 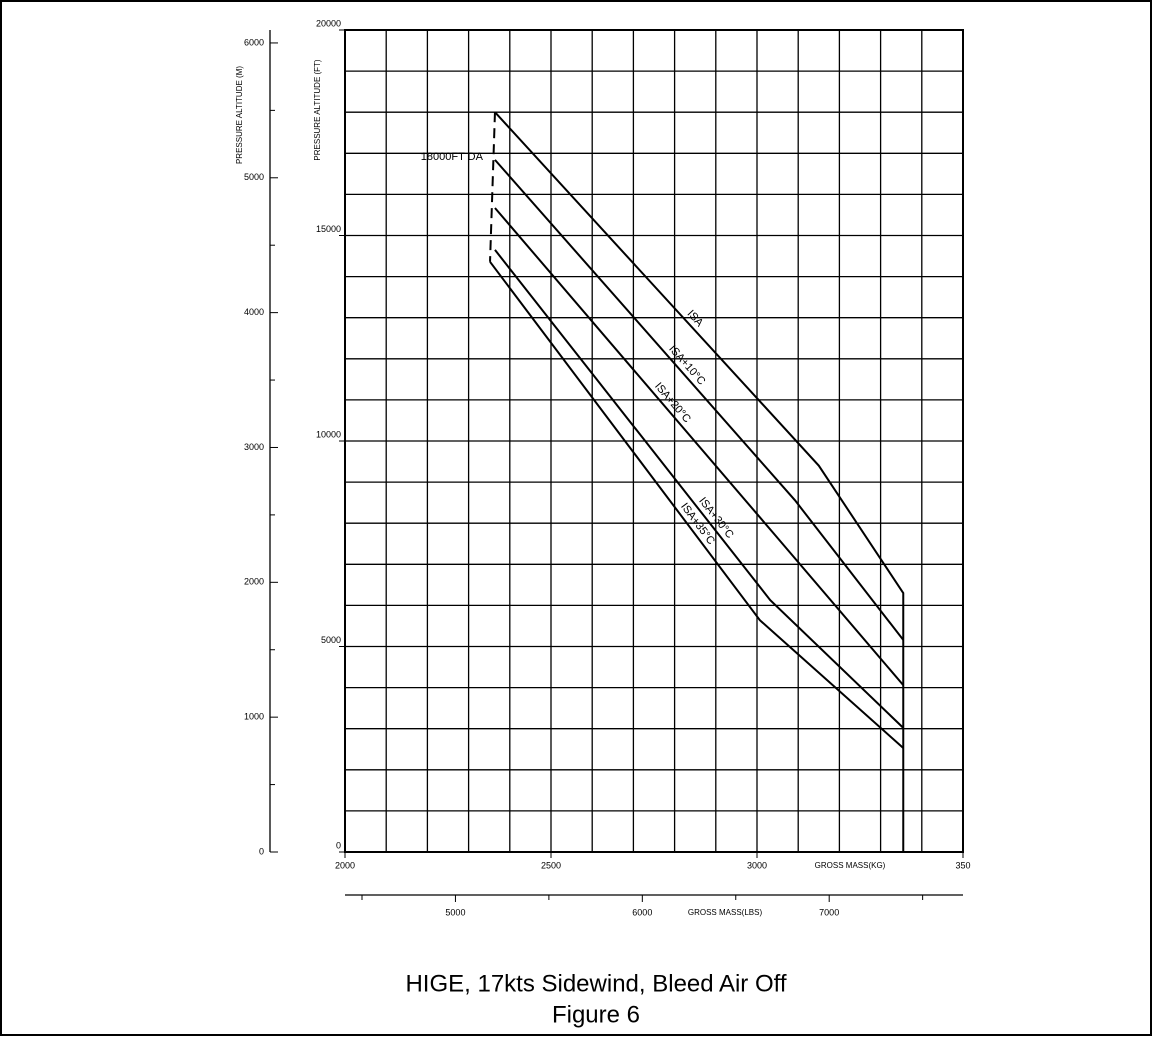 I want to click on x2-tick-label: 5000, so click(x=455, y=912).